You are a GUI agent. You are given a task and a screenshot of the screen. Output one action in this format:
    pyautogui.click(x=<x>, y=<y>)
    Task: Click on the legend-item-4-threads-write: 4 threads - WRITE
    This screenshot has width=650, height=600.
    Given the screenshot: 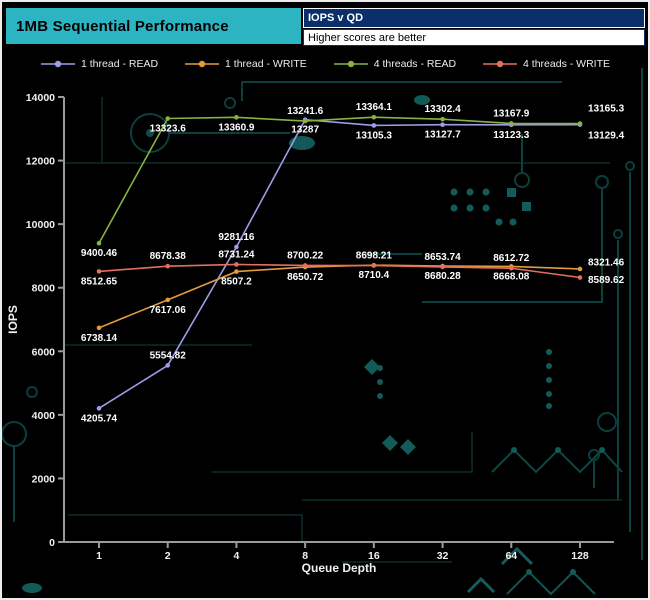 What is the action you would take?
    pyautogui.click(x=546, y=64)
    